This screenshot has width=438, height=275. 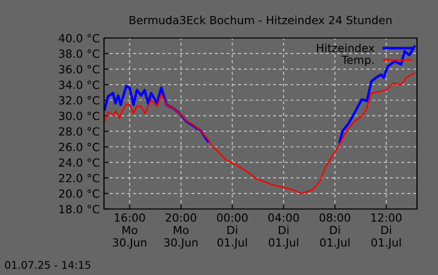 I want to click on y-tick-label: 32.0 °C, so click(x=79, y=100).